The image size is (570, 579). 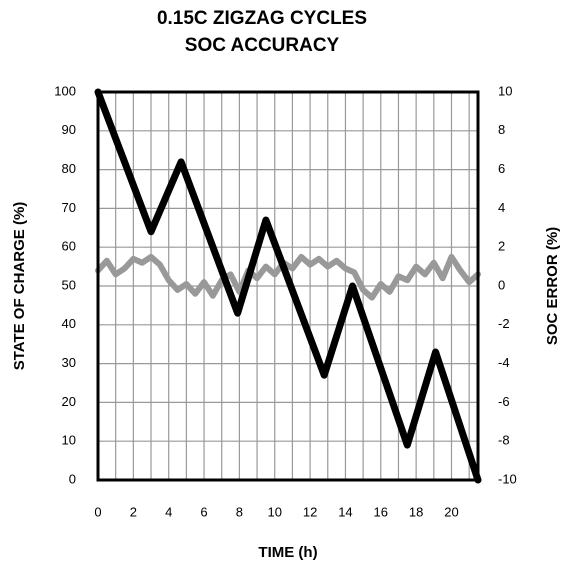 I want to click on y2-tick-label: 4, so click(x=501, y=207).